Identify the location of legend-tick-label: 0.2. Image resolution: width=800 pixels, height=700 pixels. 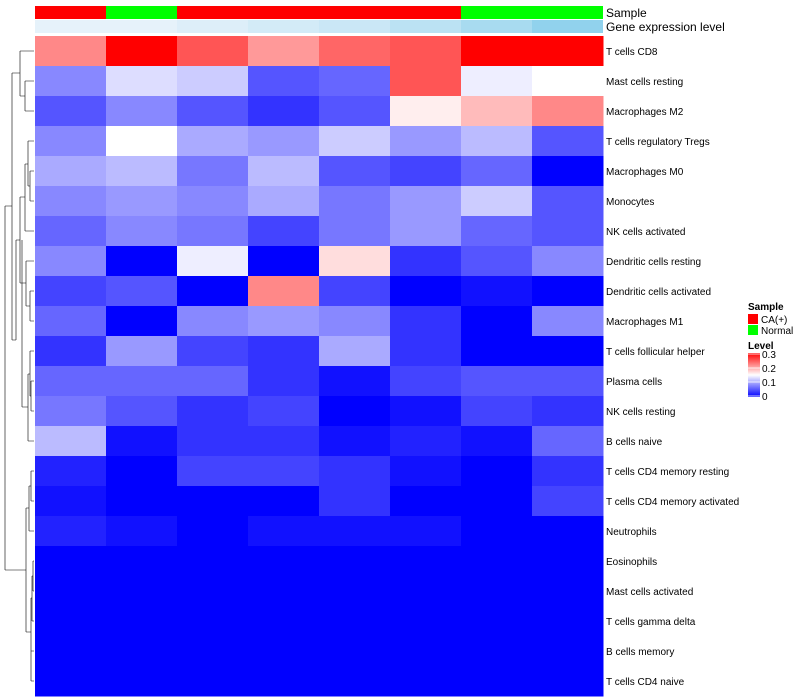
(769, 369).